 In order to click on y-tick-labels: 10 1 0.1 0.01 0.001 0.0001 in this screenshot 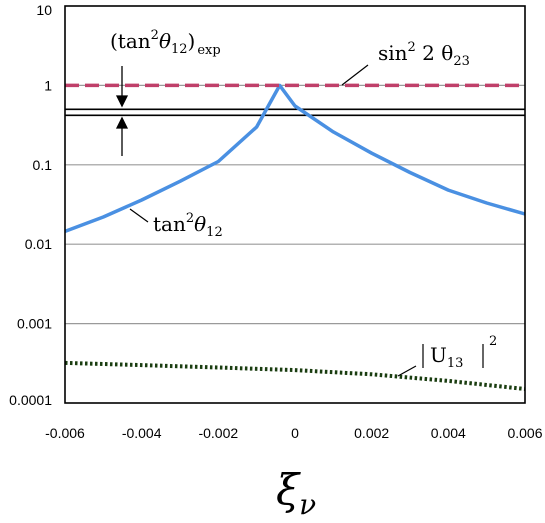, I will do `click(30, 205)`.